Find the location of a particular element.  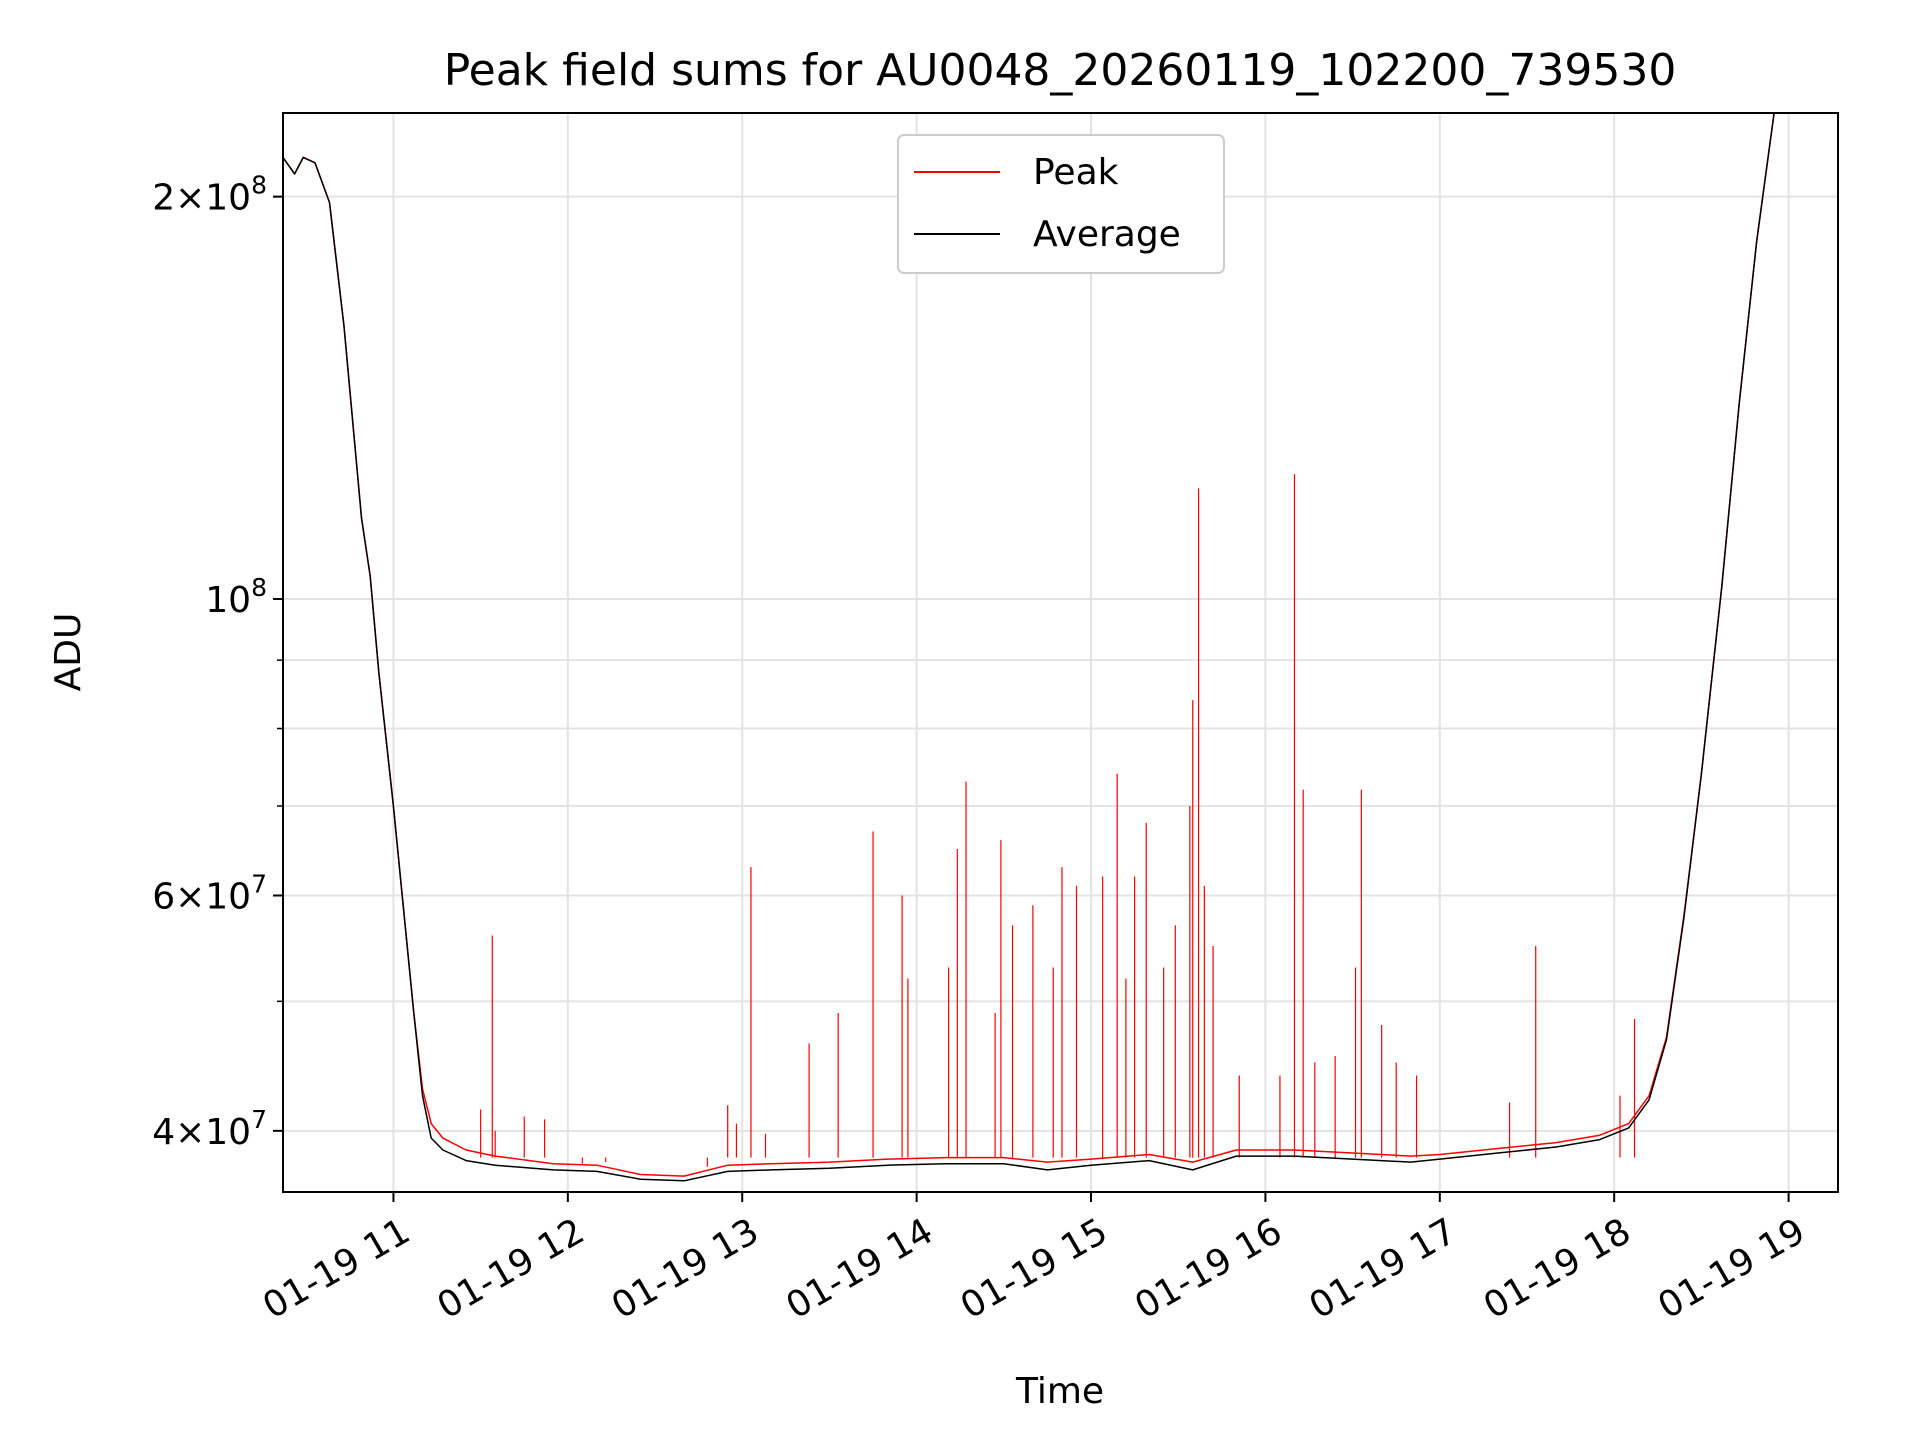

legend-label-peak: Peak is located at coordinates (1076, 172).